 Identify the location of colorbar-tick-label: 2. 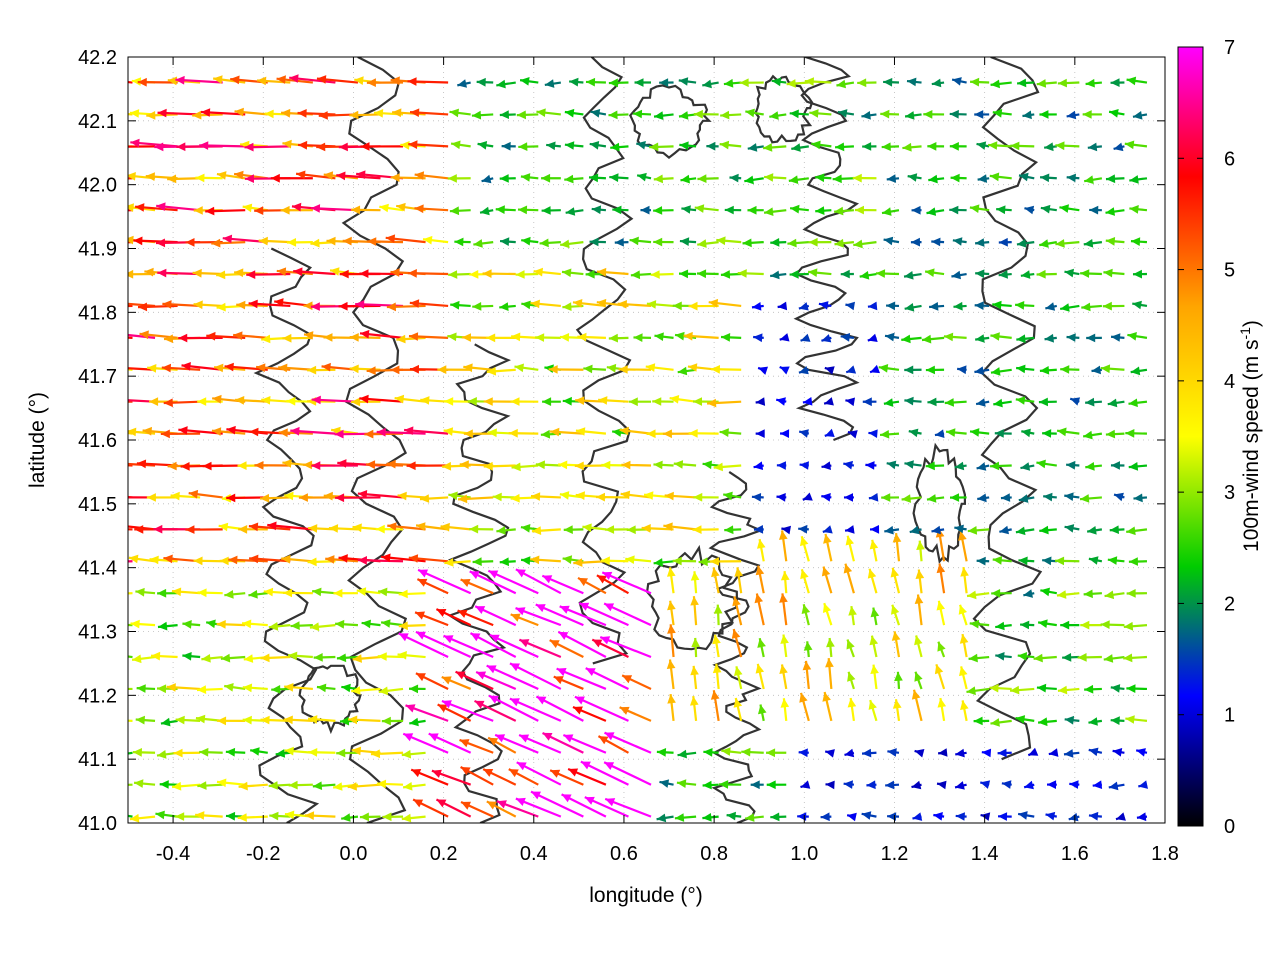
(1229, 604).